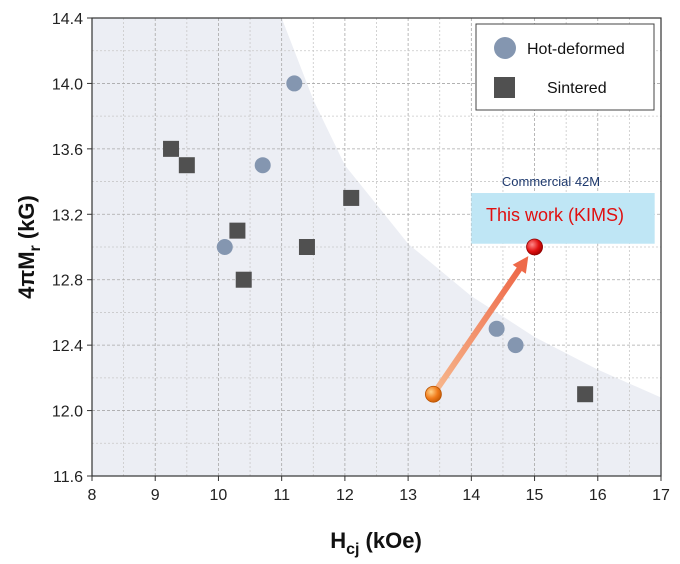 The image size is (680, 564). I want to click on commercial-42m-box, so click(563, 218).